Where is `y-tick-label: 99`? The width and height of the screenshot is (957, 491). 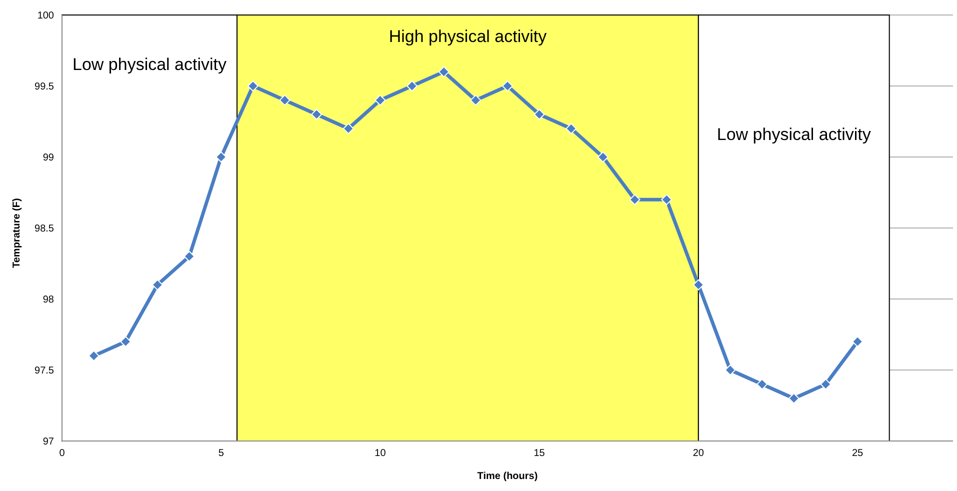 y-tick-label: 99 is located at coordinates (48, 158).